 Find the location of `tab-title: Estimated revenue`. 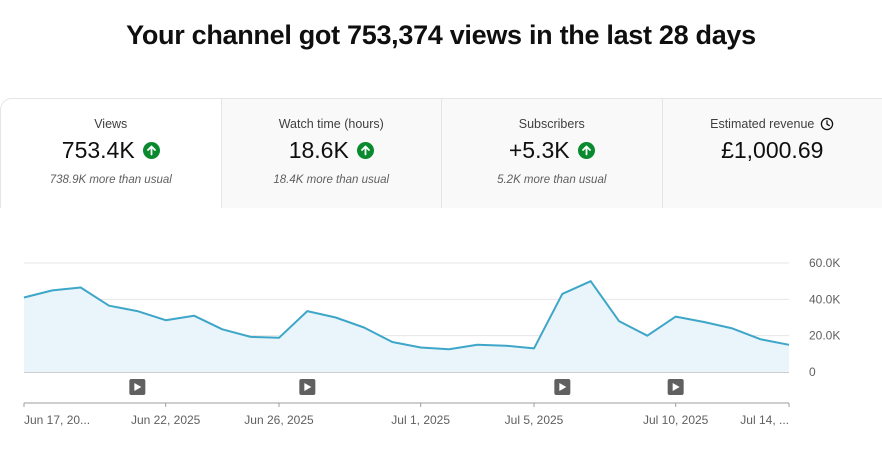

tab-title: Estimated revenue is located at coordinates (762, 124).